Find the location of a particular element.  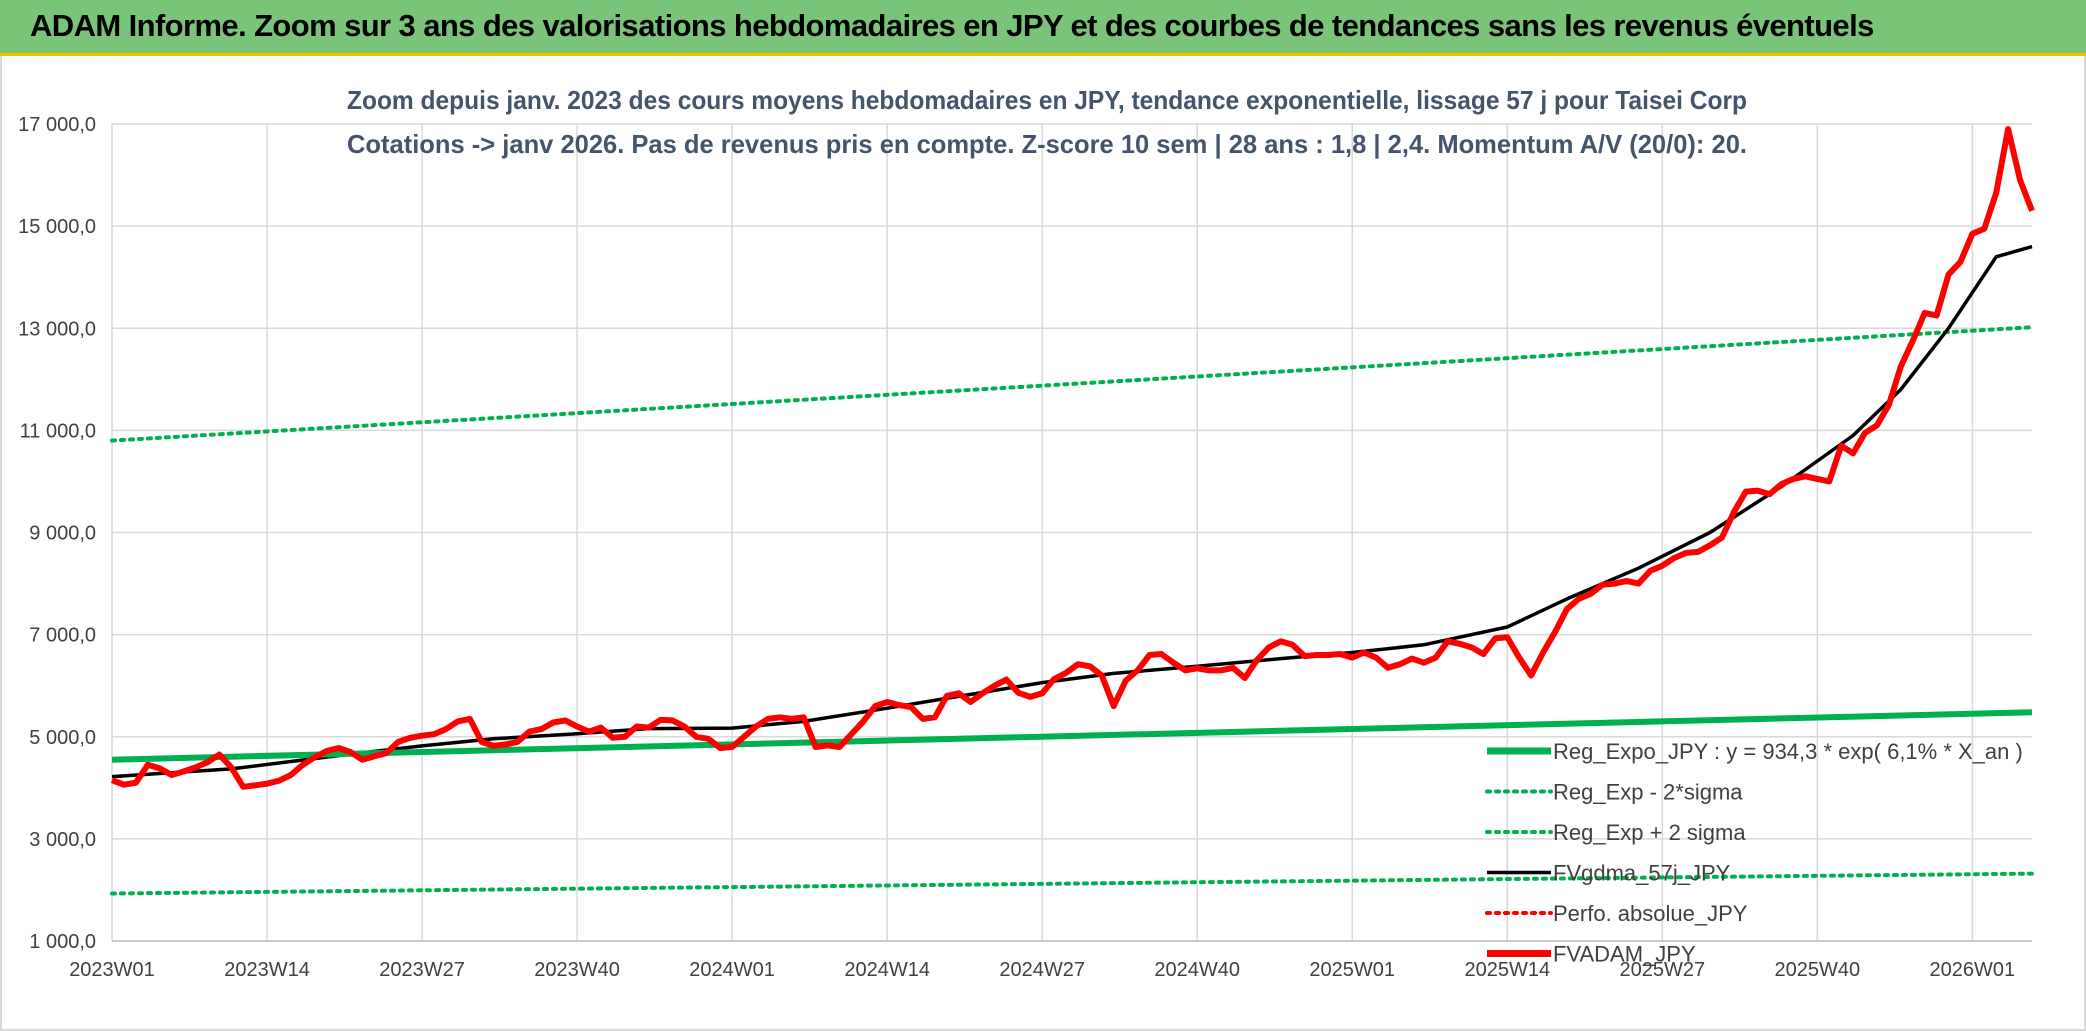

x-tick-label: 2025W40 is located at coordinates (1818, 970).